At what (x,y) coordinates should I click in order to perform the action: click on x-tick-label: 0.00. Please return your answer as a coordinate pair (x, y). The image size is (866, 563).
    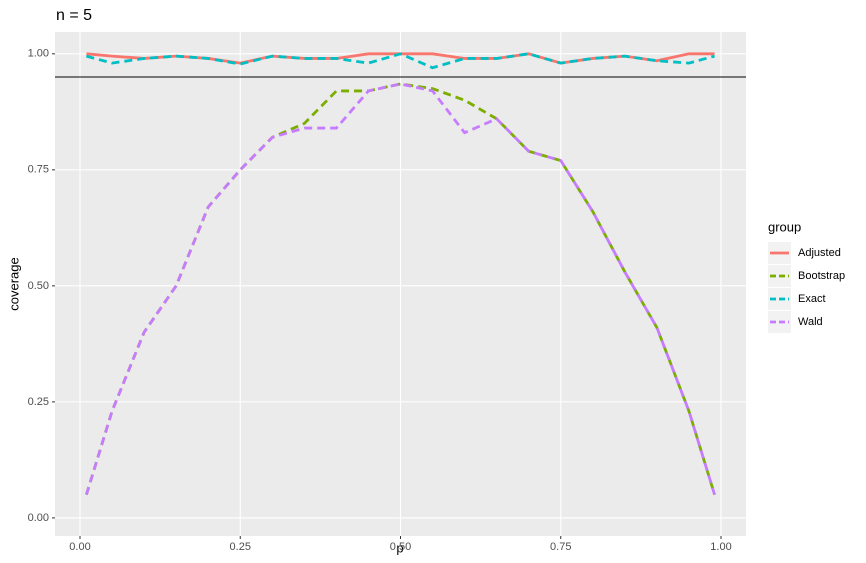
    Looking at the image, I should click on (79, 547).